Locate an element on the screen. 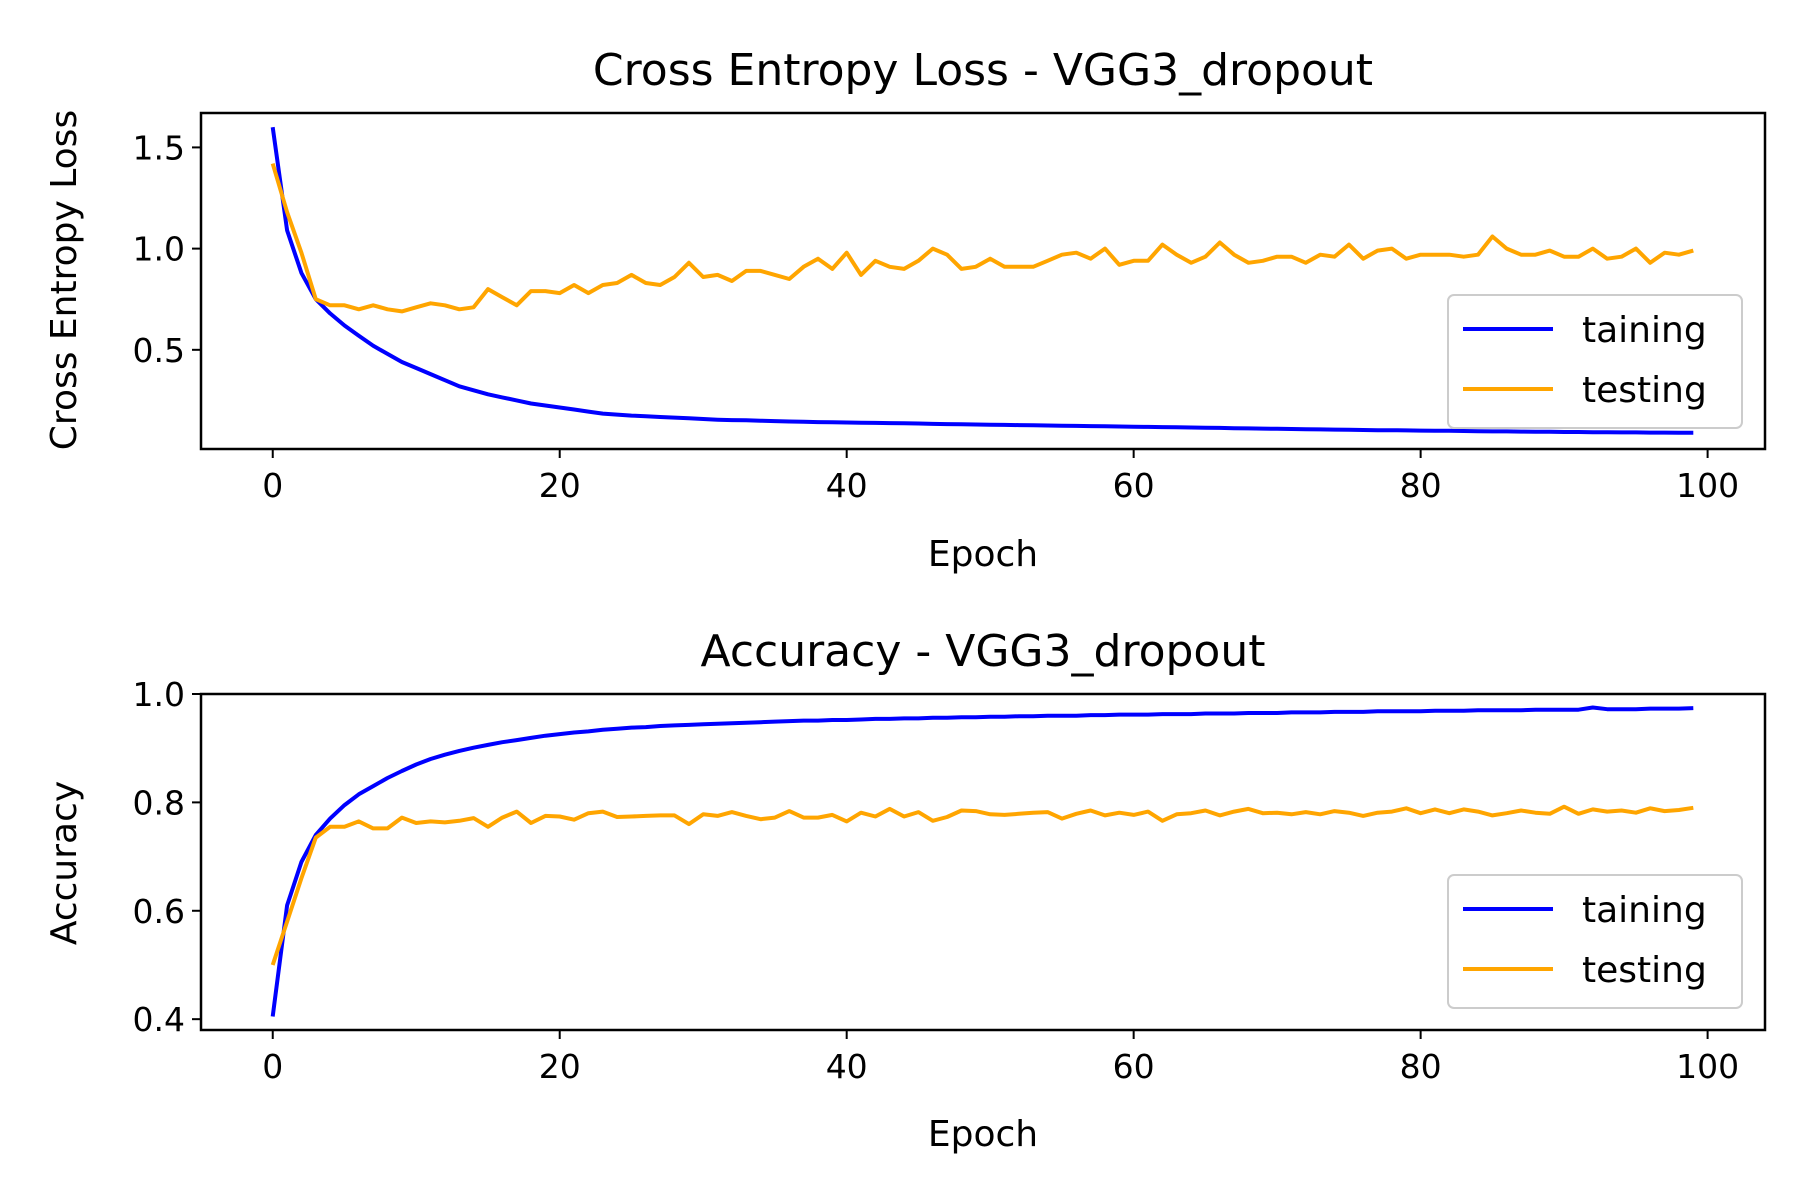 The height and width of the screenshot is (1200, 1800). y-axis-label: Accuracy is located at coordinates (64, 863).